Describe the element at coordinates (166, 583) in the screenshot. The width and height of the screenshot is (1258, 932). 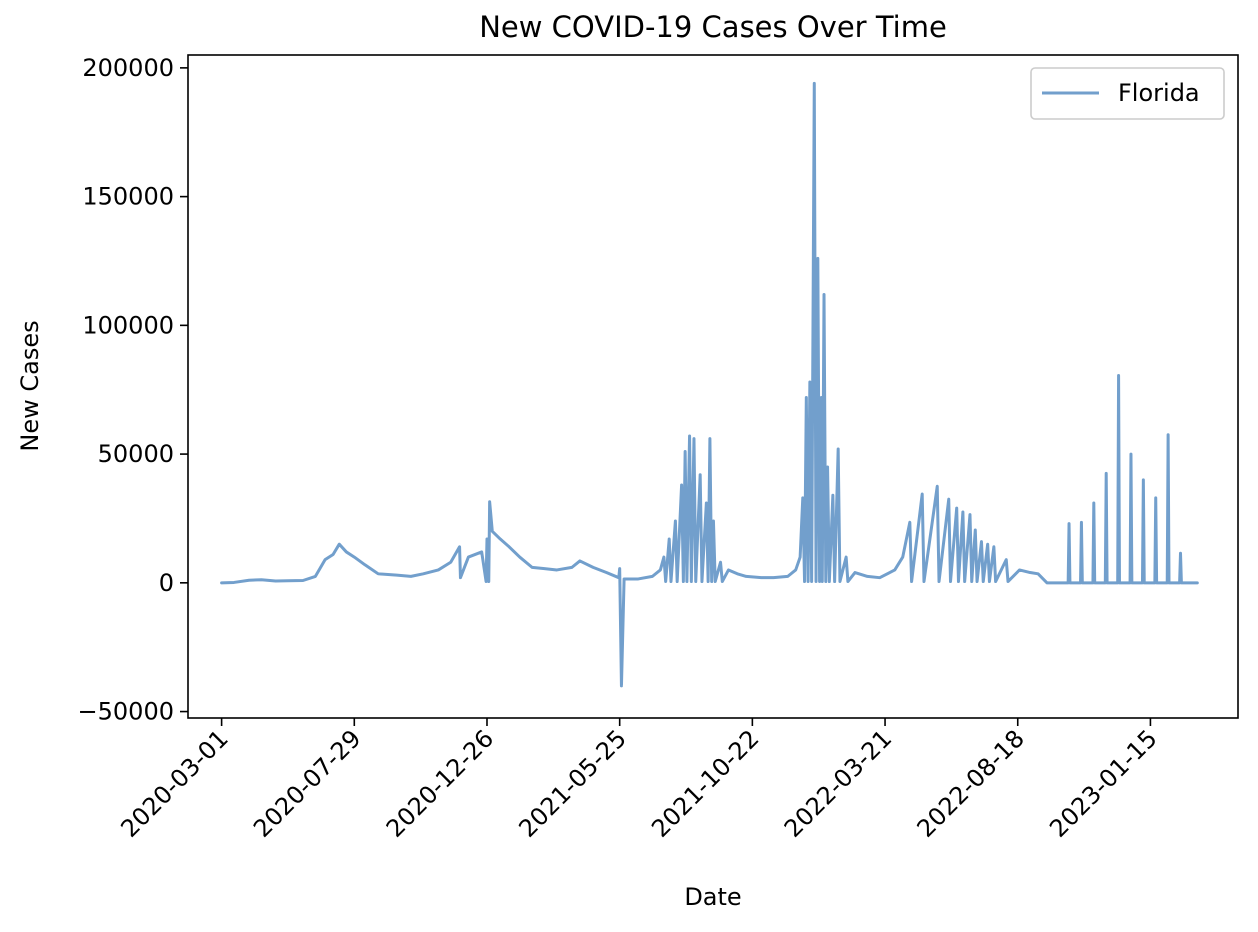
I see `y-tick-label: 0` at that location.